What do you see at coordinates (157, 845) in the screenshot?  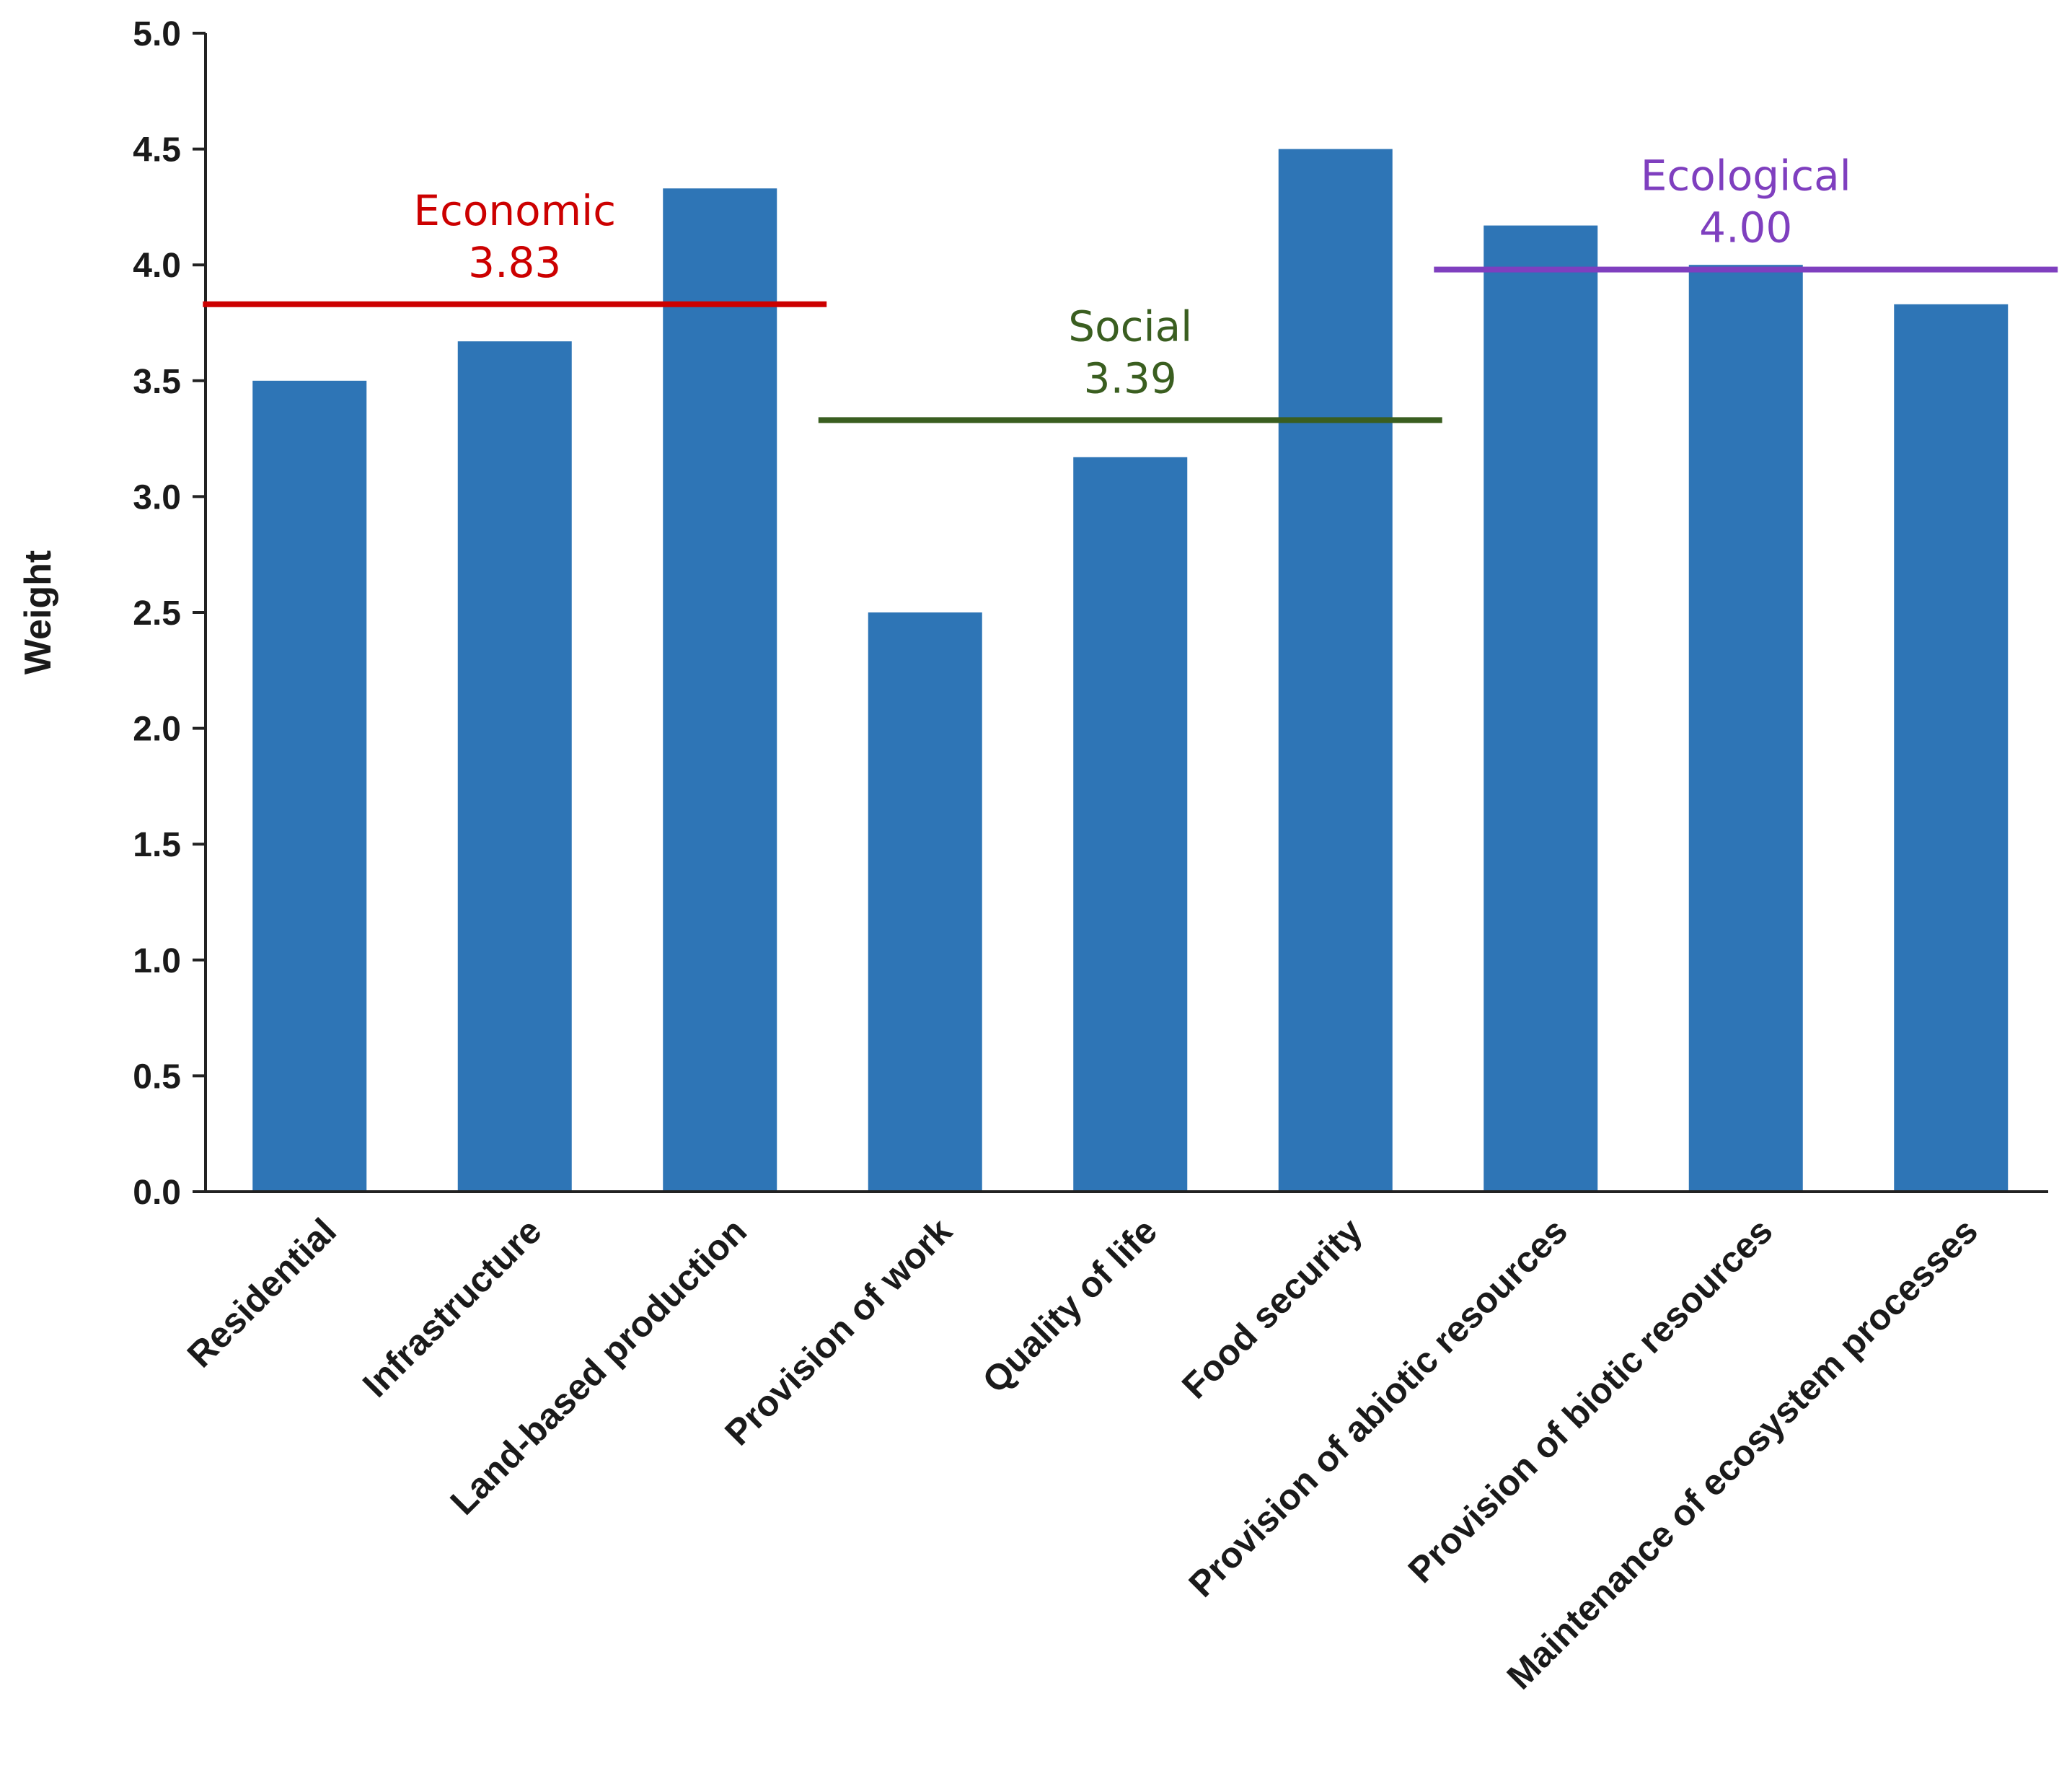 I see `y-tick-label: 1.5` at bounding box center [157, 845].